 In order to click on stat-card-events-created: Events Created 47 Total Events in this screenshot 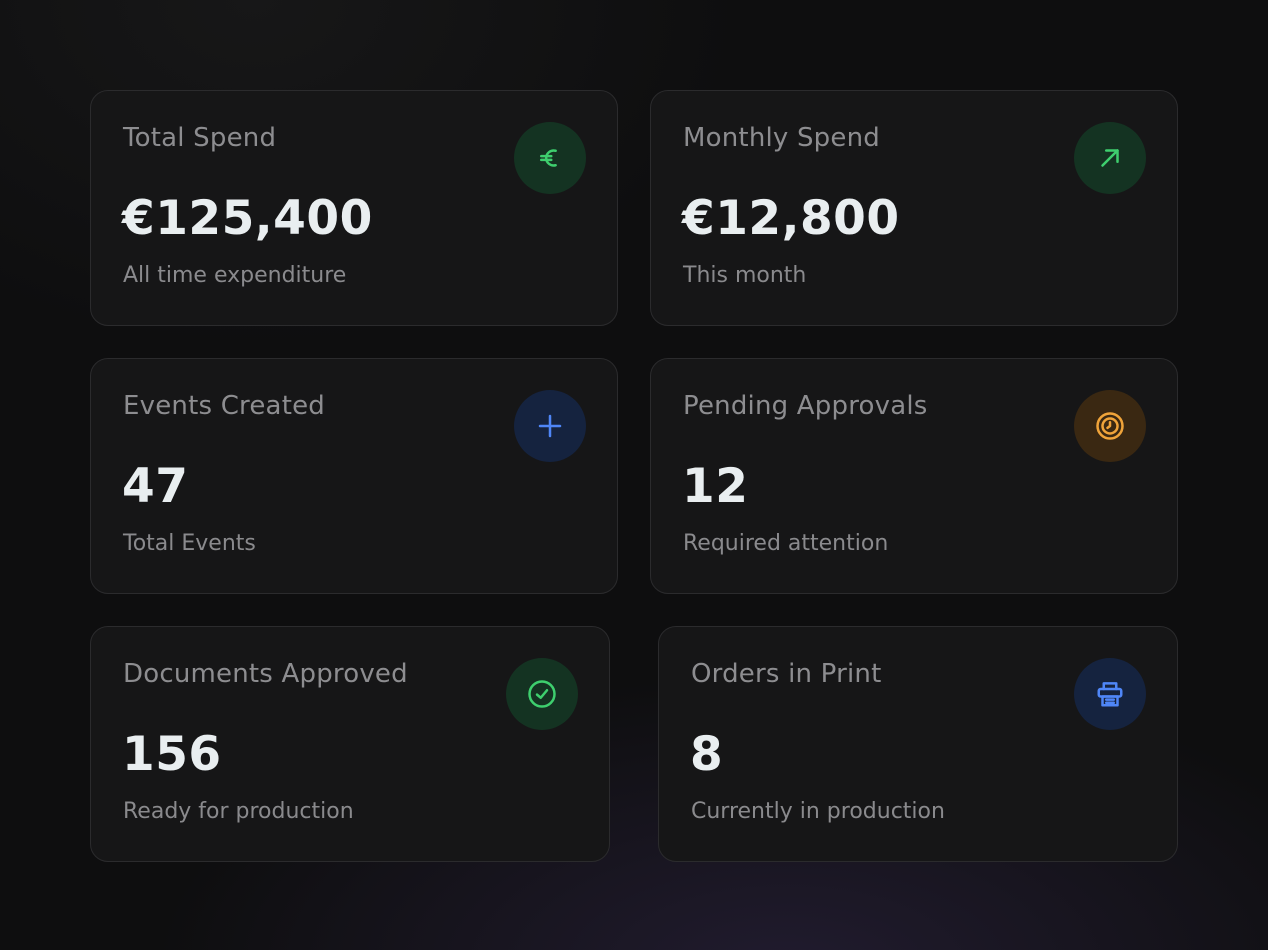, I will do `click(354, 476)`.